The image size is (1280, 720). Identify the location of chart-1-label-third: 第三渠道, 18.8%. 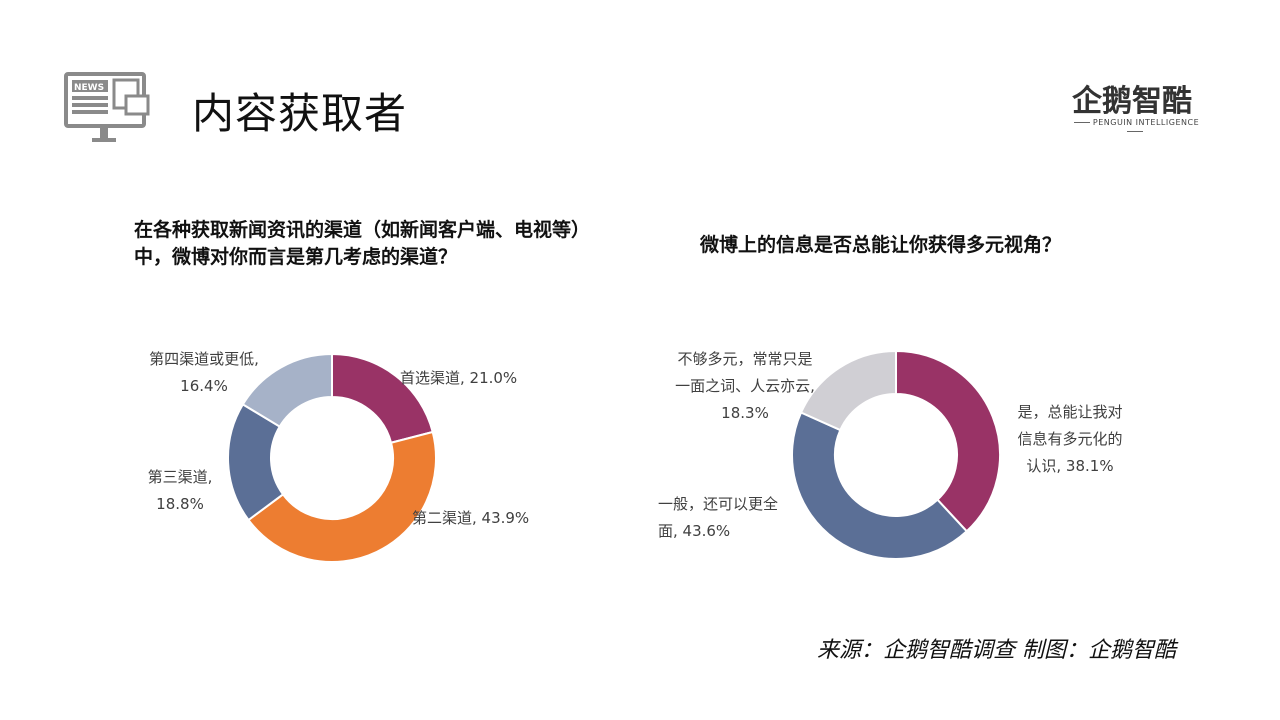
(180, 491).